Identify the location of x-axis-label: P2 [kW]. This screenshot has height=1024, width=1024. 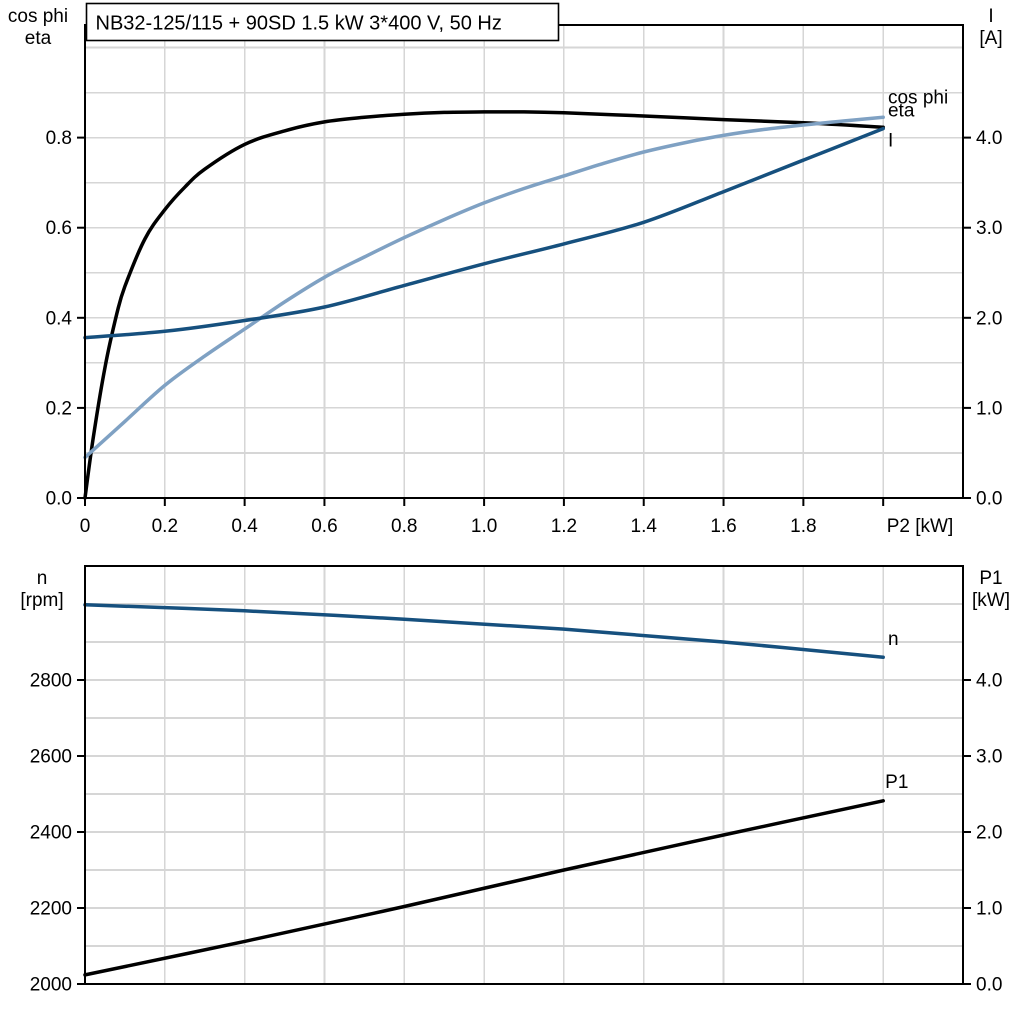
(920, 526).